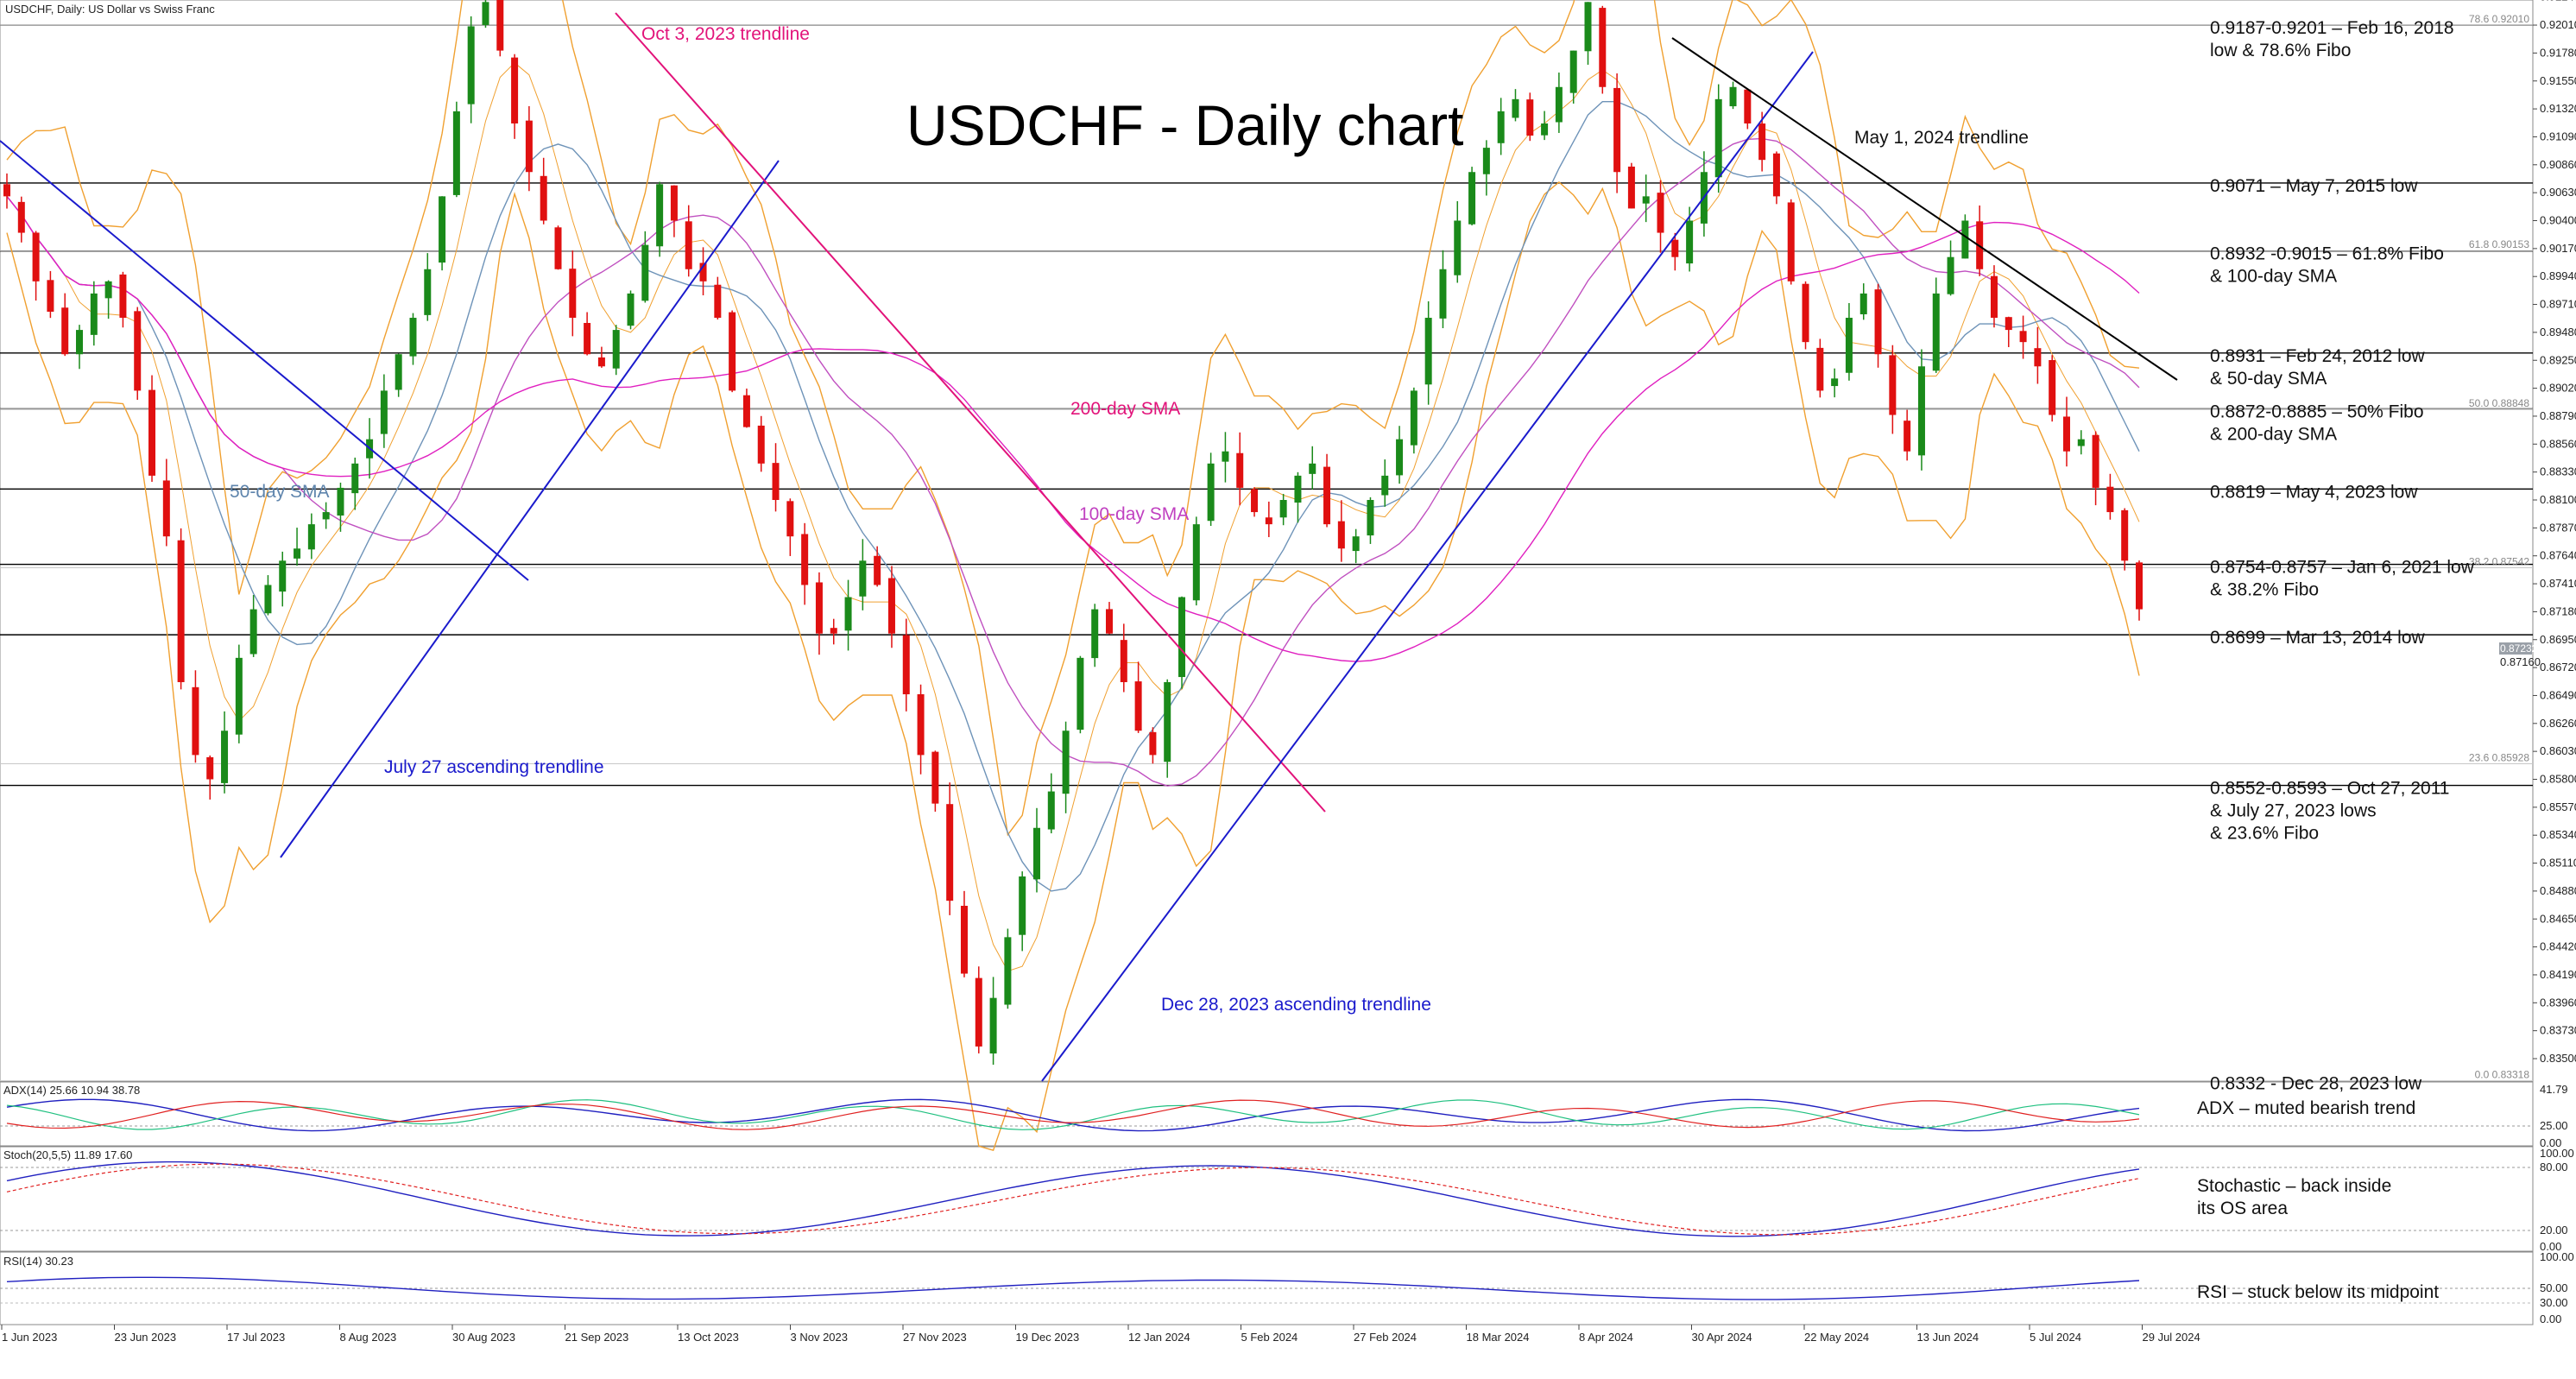 This screenshot has width=2576, height=1379. I want to click on dec28-trendline-label: Dec 28, 2023 ascending trendline, so click(1296, 1005).